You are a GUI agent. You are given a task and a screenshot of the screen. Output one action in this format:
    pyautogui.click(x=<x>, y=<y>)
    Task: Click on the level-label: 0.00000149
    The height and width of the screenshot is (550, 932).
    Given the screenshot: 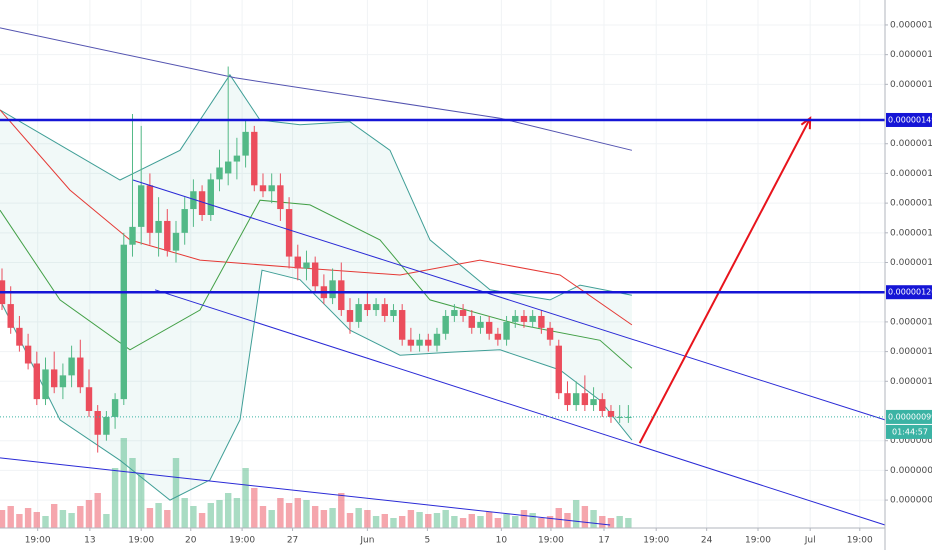 What is the action you would take?
    pyautogui.click(x=910, y=119)
    